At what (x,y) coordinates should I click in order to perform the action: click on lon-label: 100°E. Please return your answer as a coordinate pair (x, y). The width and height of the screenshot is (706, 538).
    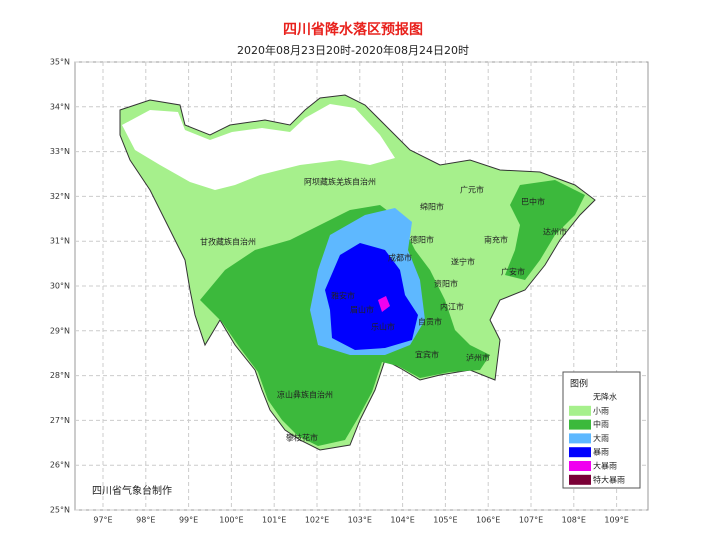
    Looking at the image, I should click on (231, 520).